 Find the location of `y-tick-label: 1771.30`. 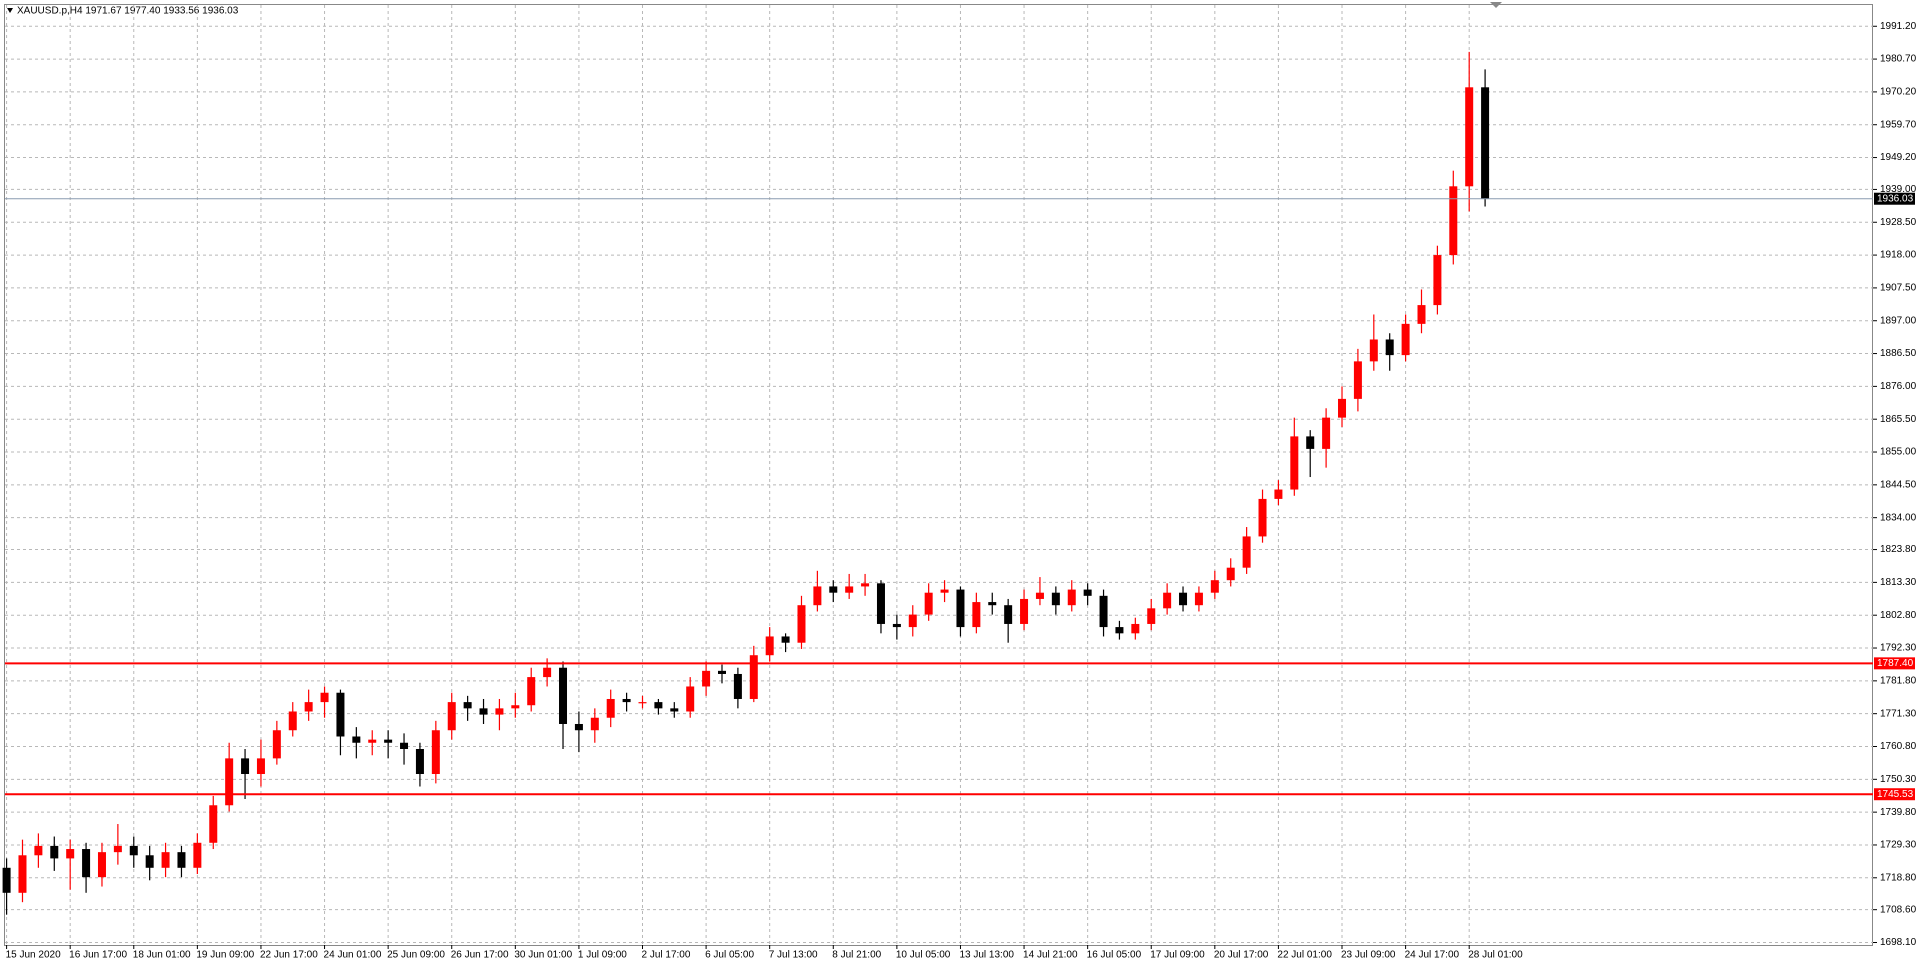

y-tick-label: 1771.30 is located at coordinates (1898, 713).